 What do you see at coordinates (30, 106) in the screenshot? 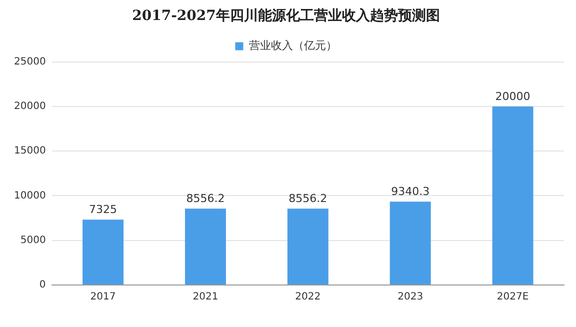
I see `y-tick-label: 20000` at bounding box center [30, 106].